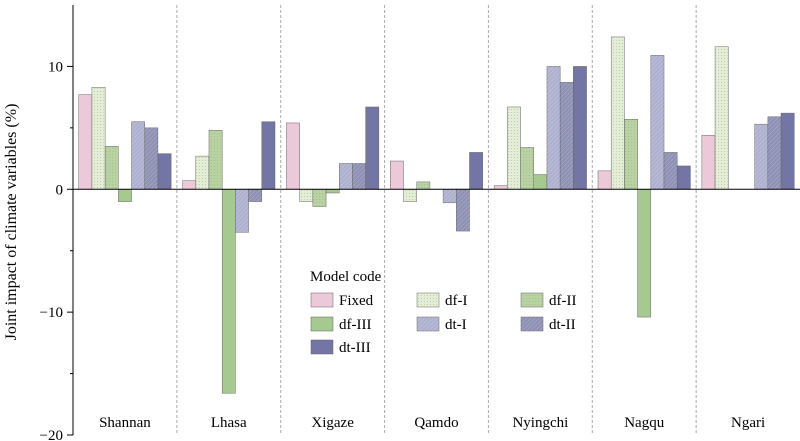 The width and height of the screenshot is (800, 441). I want to click on legend-title: Model code, so click(346, 277).